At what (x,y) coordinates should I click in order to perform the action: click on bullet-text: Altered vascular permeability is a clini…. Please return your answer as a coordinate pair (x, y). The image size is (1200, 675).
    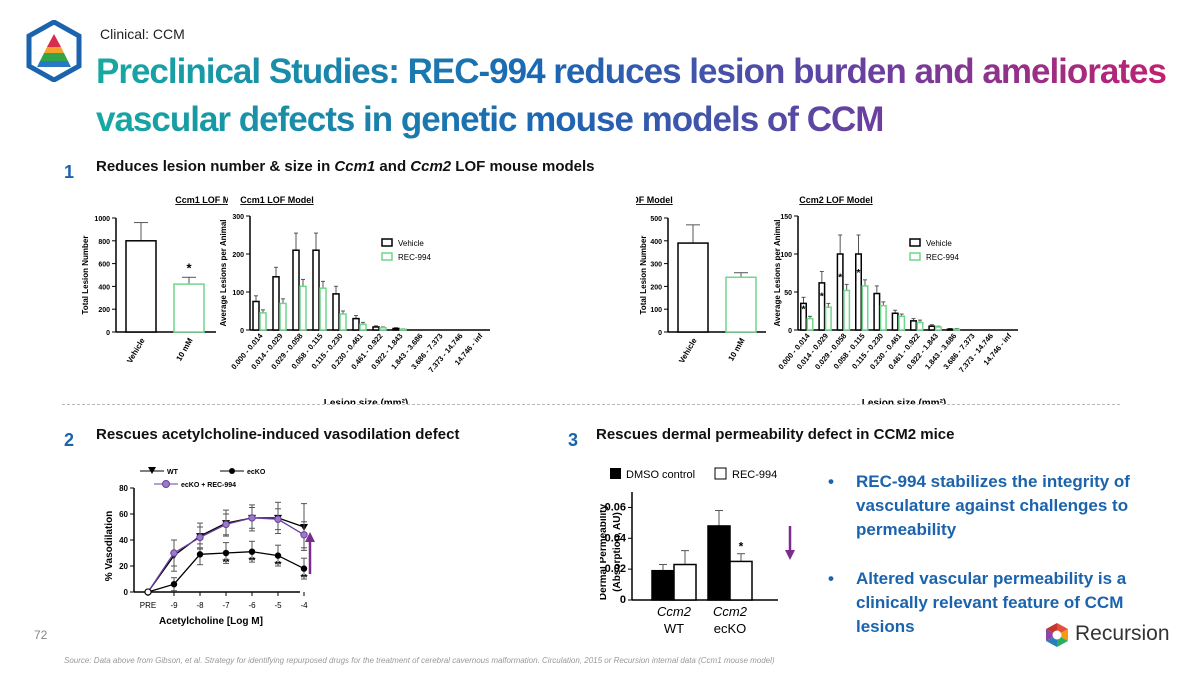
    Looking at the image, I should click on (991, 602).